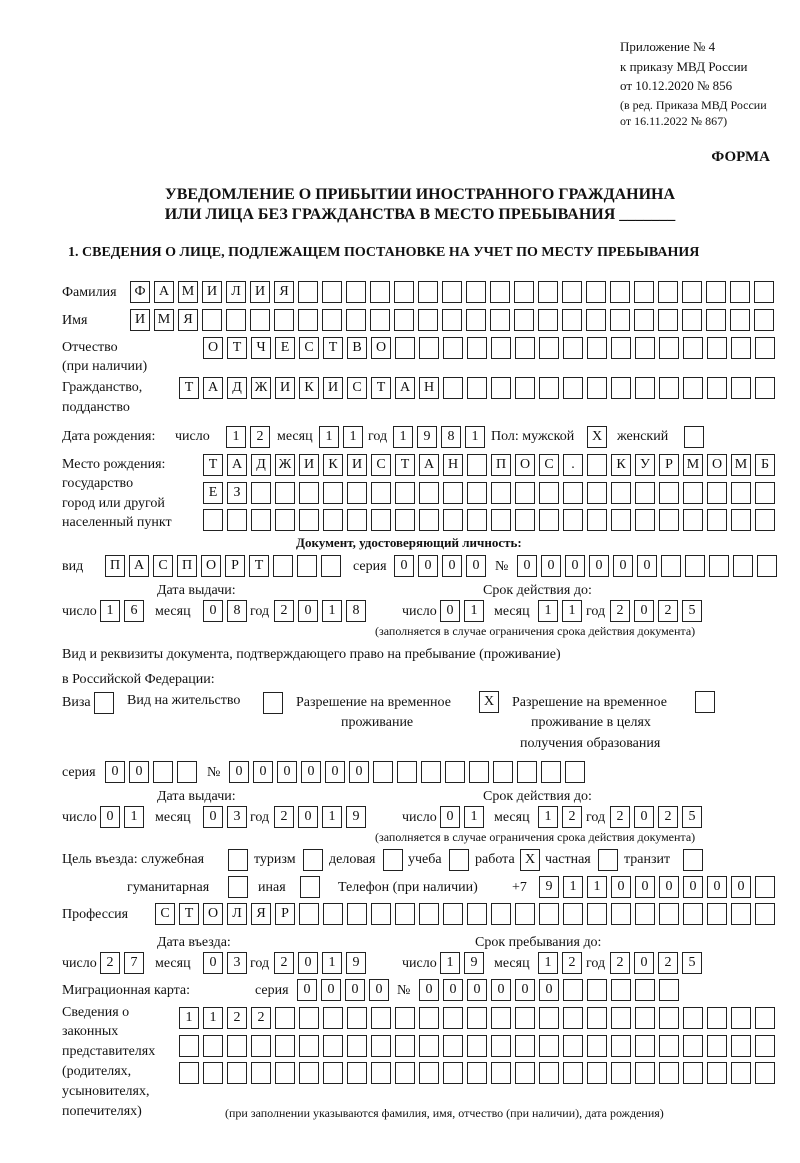 The height and width of the screenshot is (1163, 800). What do you see at coordinates (356, 963) in the screenshot?
I see `char-box: 9` at bounding box center [356, 963].